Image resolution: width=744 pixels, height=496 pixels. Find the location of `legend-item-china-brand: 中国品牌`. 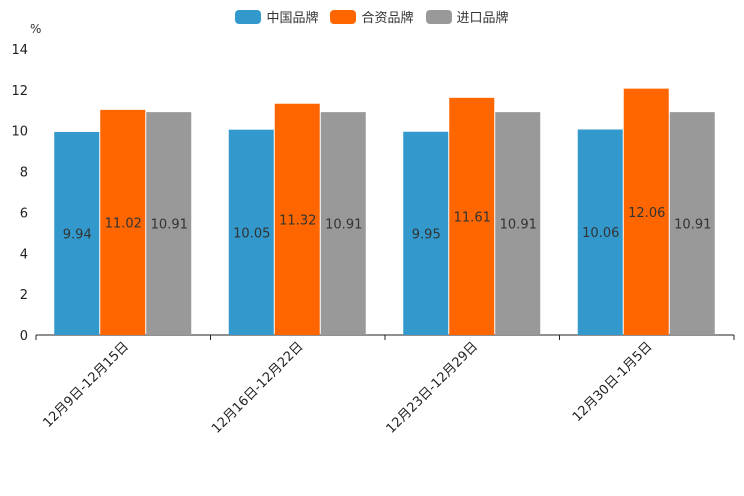

legend-item-china-brand: 中国品牌 is located at coordinates (276, 16).